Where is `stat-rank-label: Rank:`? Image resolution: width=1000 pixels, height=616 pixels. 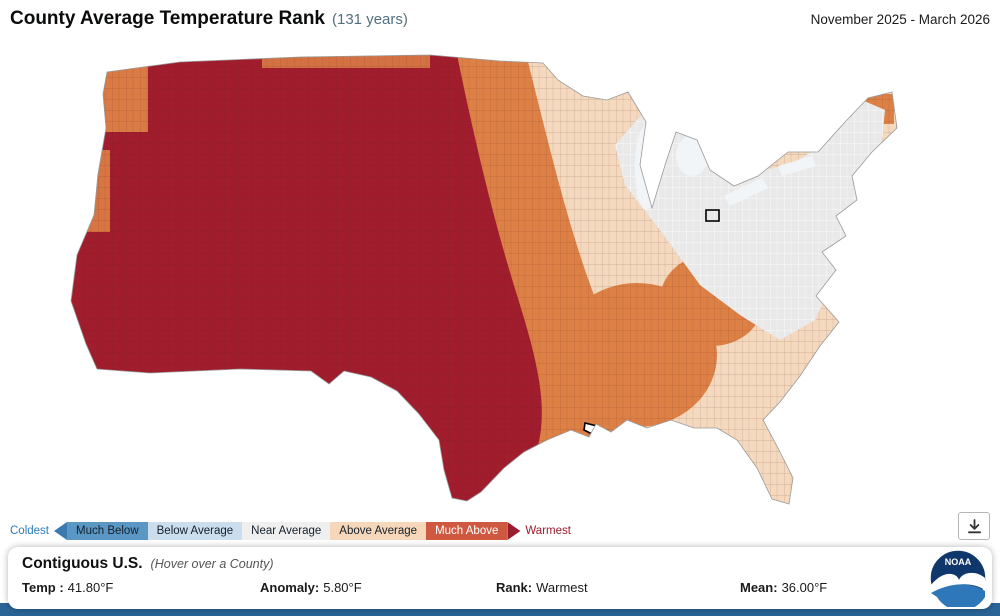 stat-rank-label: Rank: is located at coordinates (514, 587).